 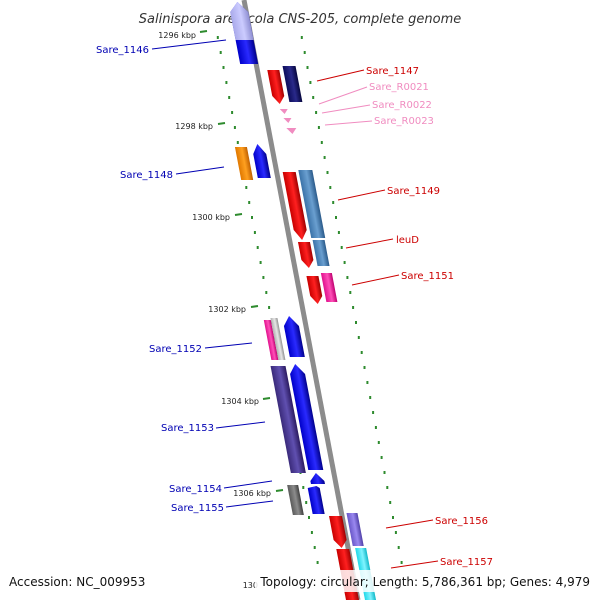 What do you see at coordinates (291, 131) in the screenshot?
I see `rna-chevron-r0023` at bounding box center [291, 131].